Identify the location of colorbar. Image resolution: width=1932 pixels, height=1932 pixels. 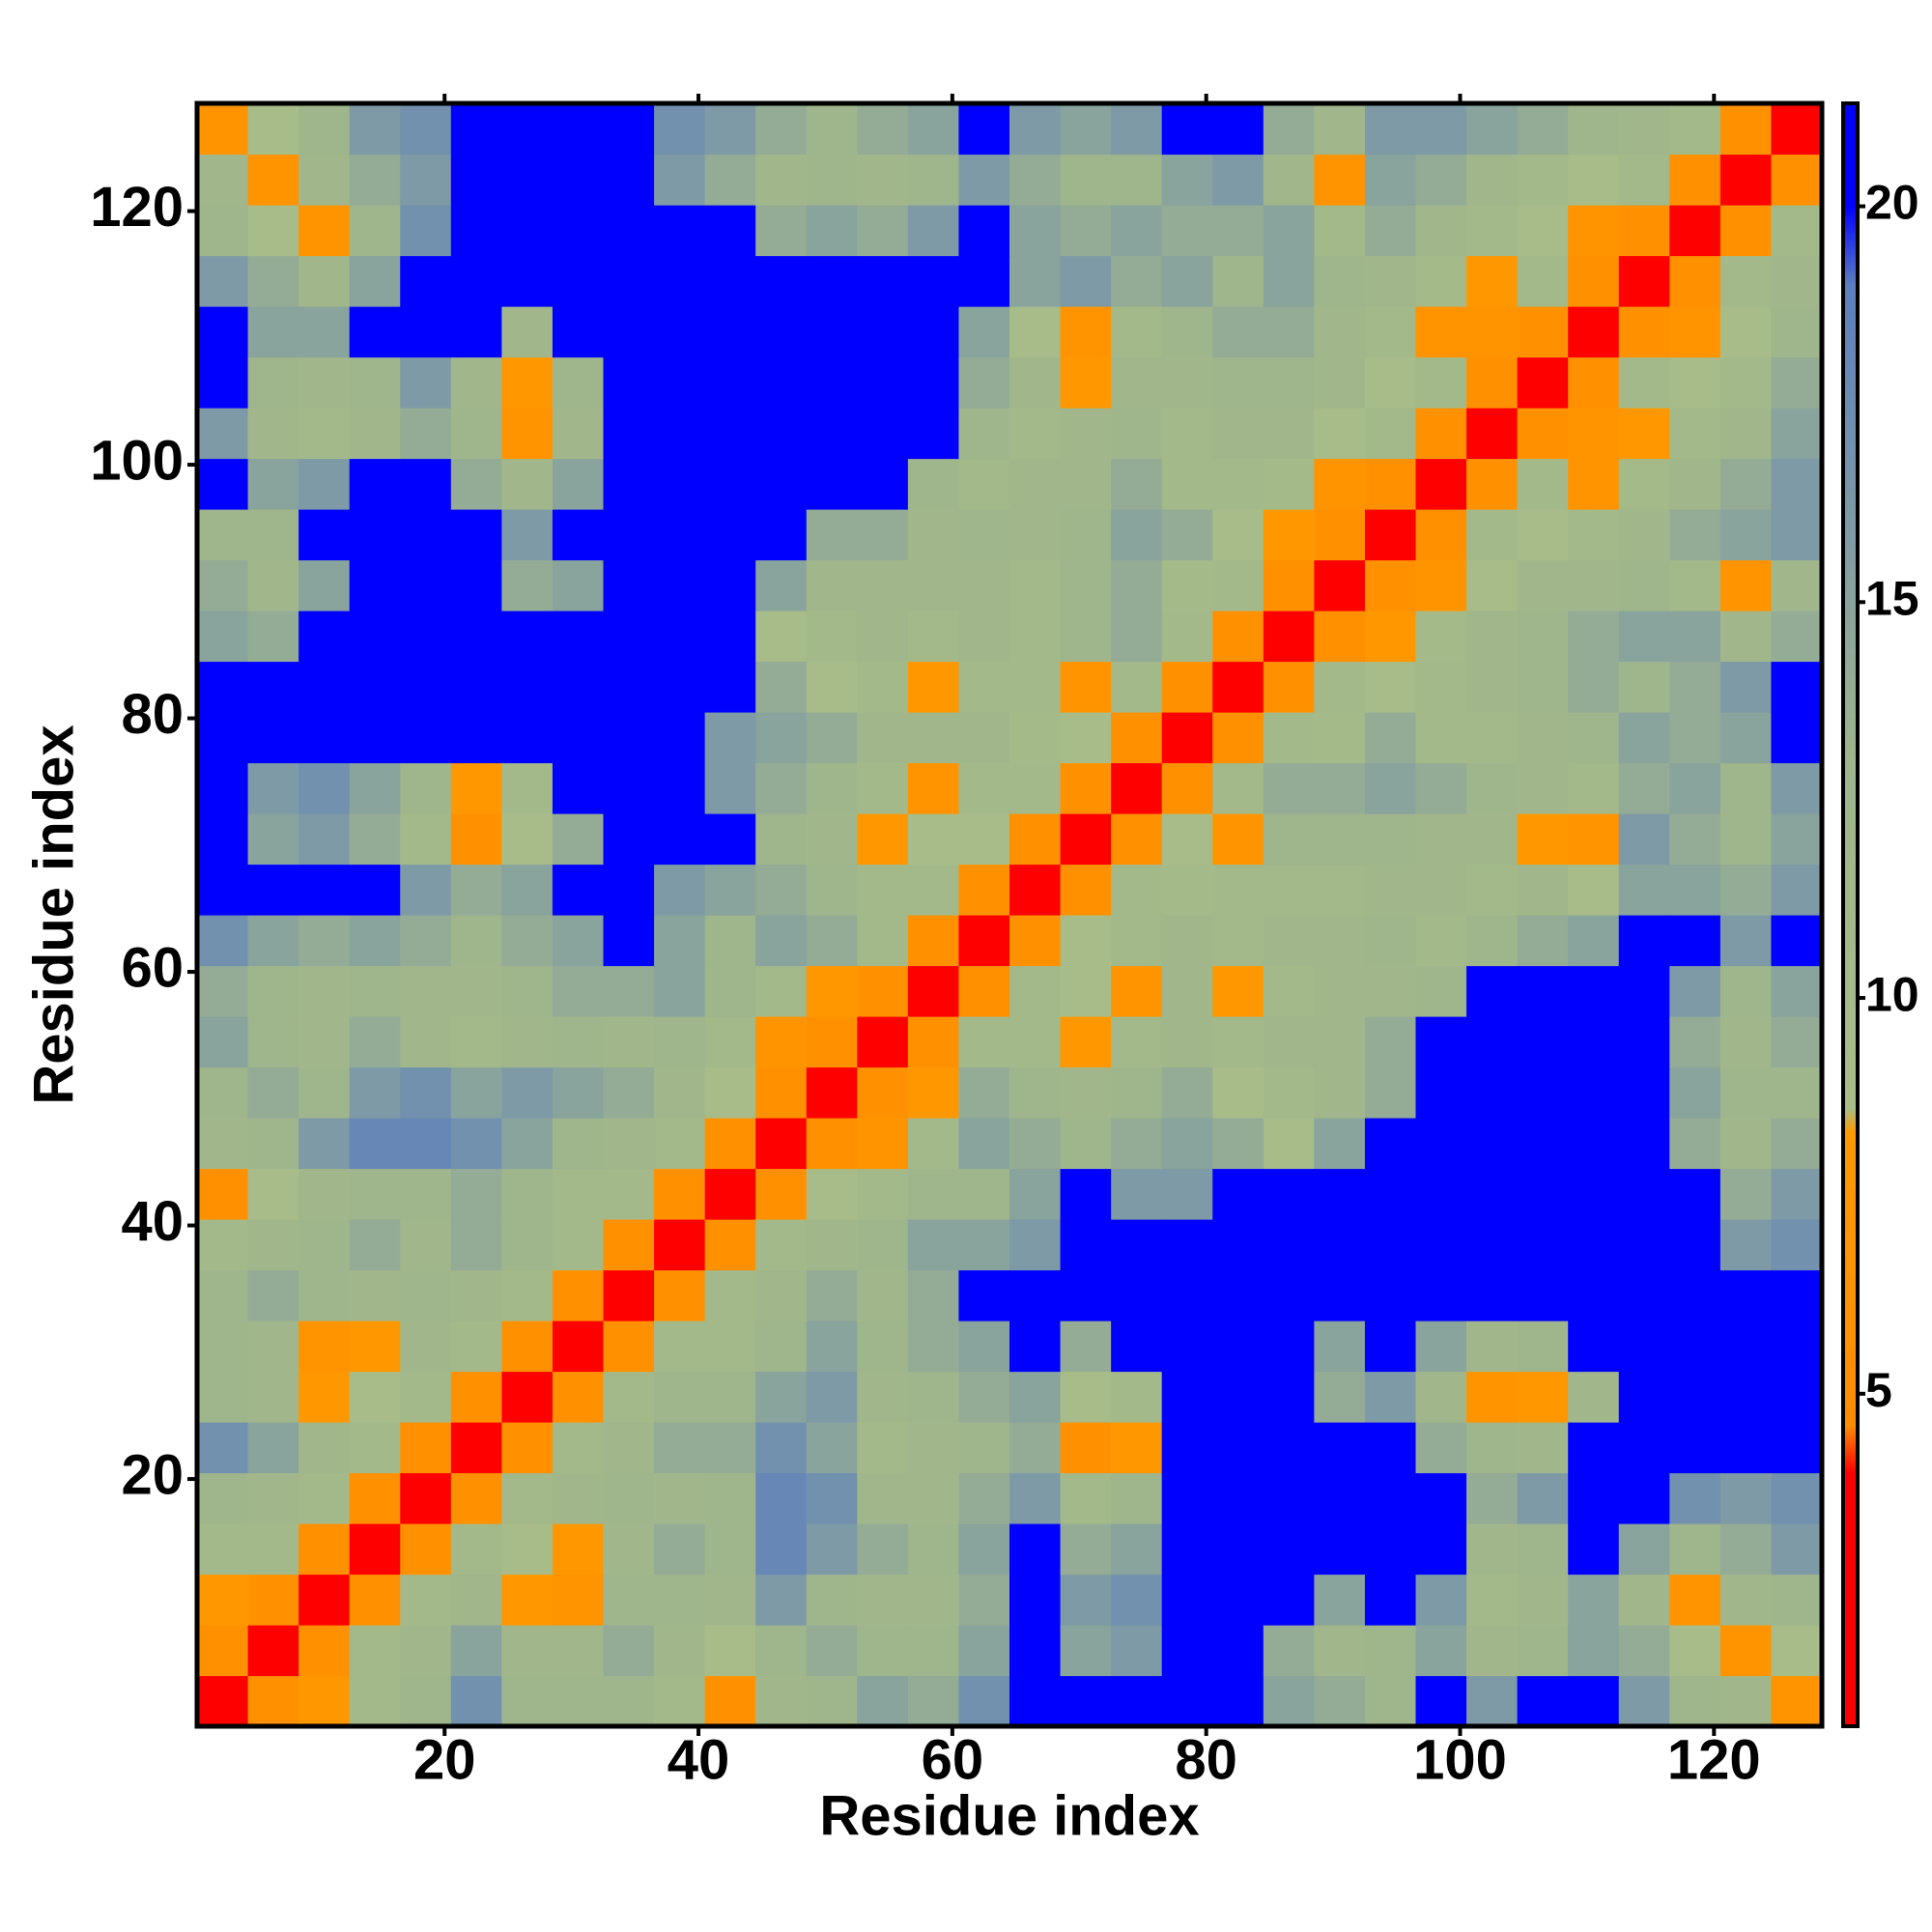
(1850, 914).